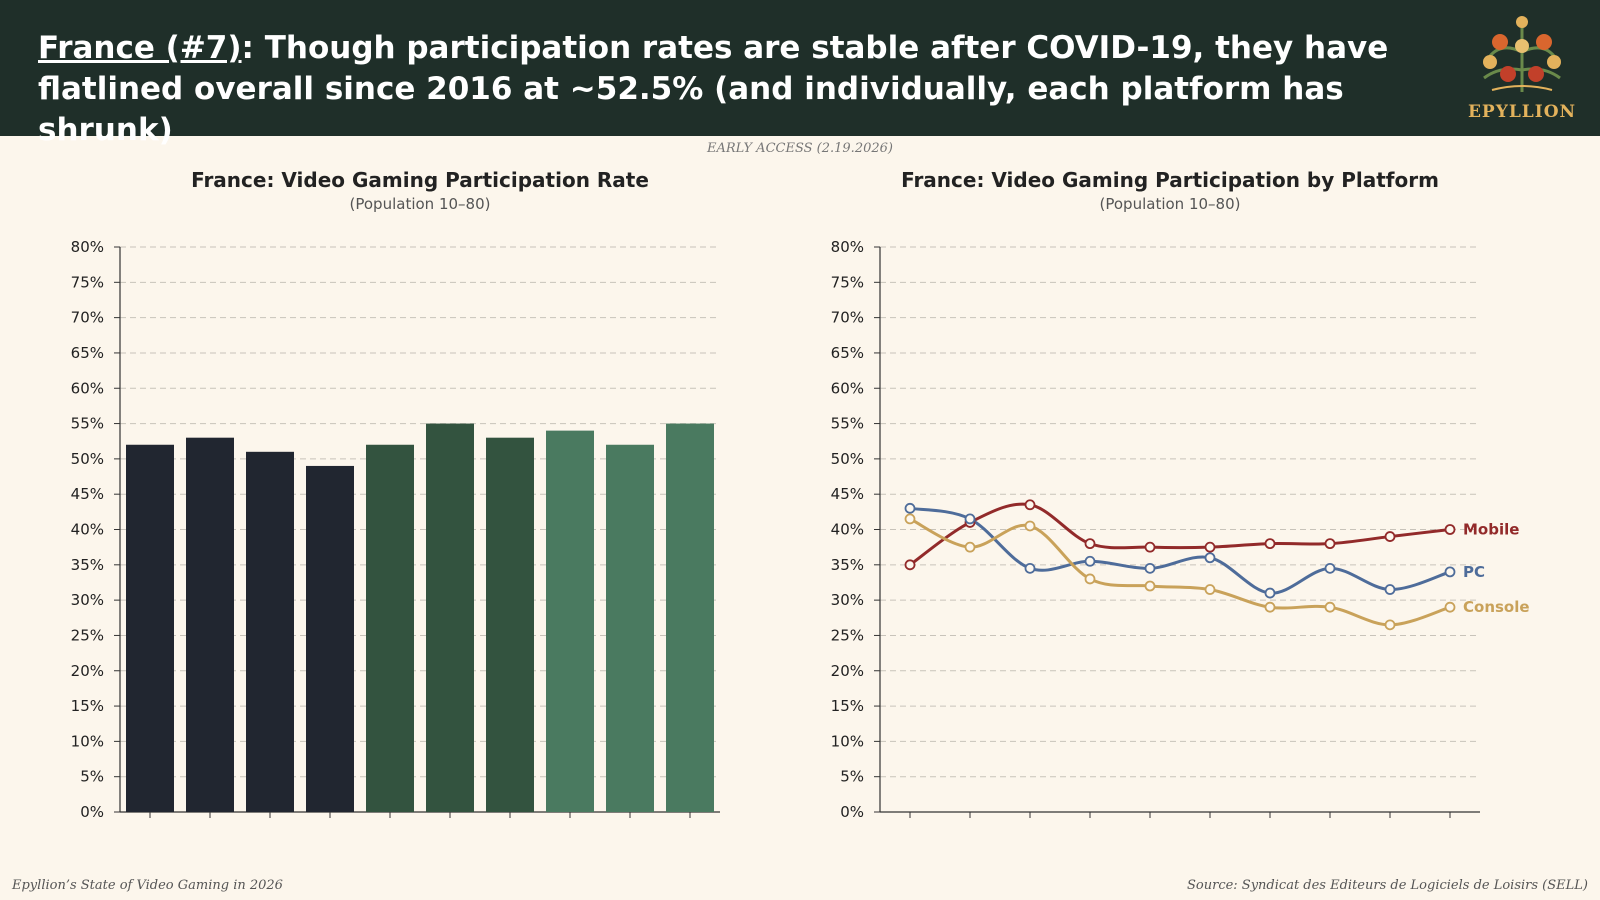 The width and height of the screenshot is (1600, 900). What do you see at coordinates (1474, 572) in the screenshot?
I see `series-label-pc: PC` at bounding box center [1474, 572].